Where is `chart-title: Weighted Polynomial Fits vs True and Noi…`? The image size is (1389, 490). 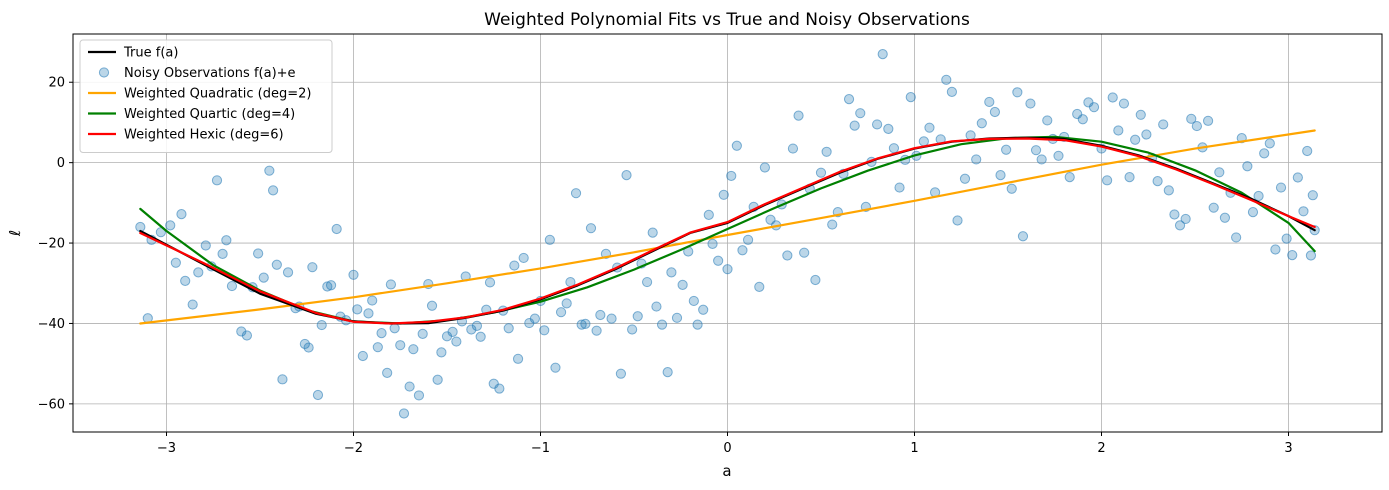
chart-title: Weighted Polynomial Fits vs True and Noi… is located at coordinates (727, 20).